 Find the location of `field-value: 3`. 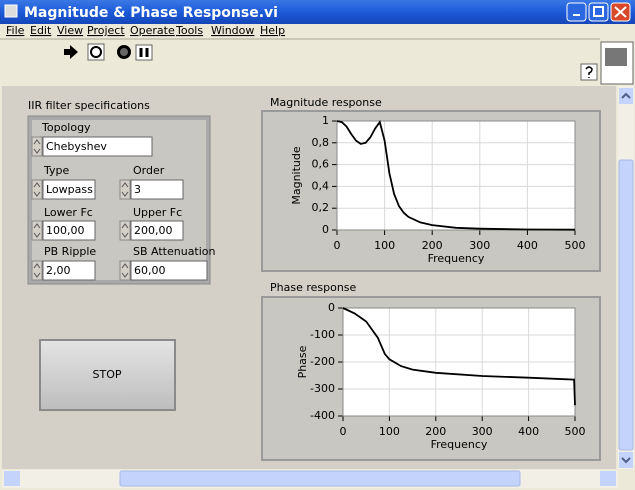

field-value: 3 is located at coordinates (137, 189).